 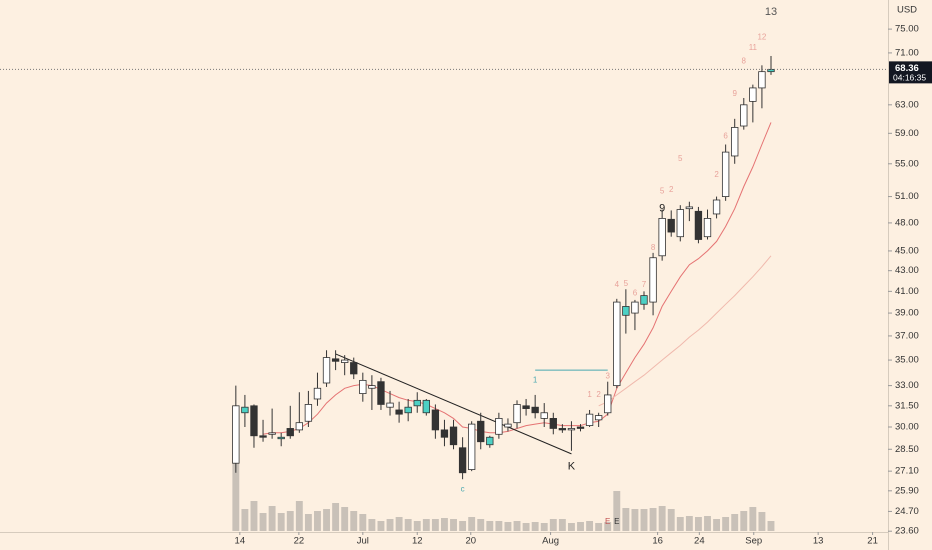 I want to click on y-tick-label: 25.90, so click(x=907, y=490).